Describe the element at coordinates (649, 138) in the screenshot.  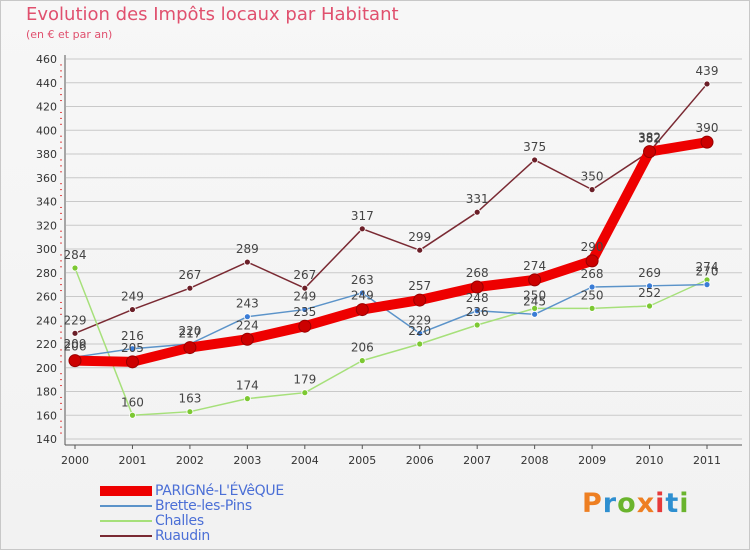
I see `data-label: 382` at that location.